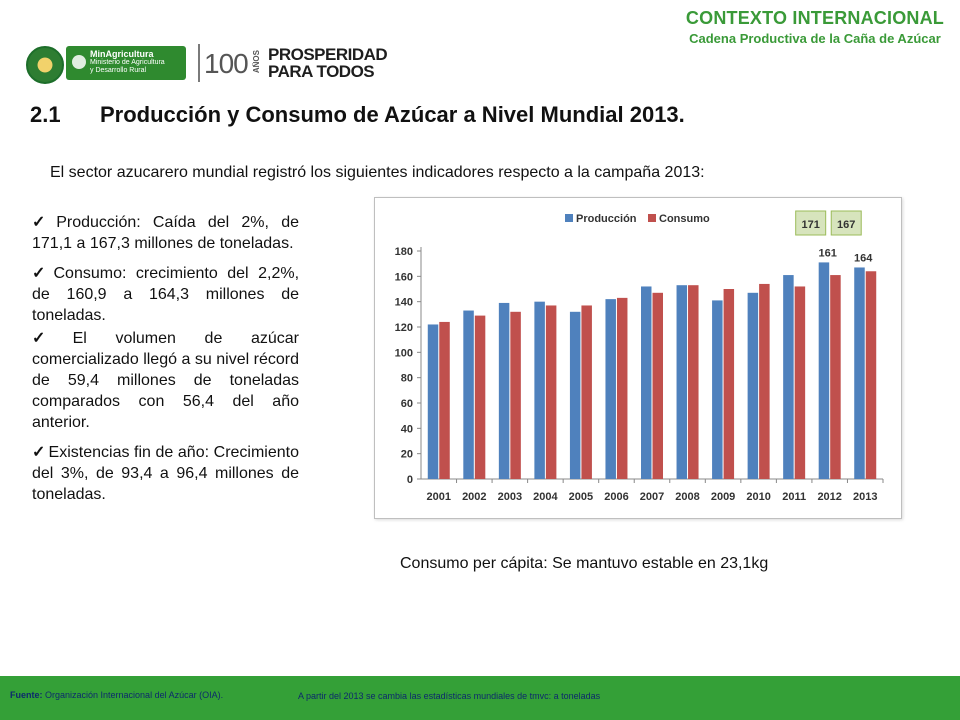 Image resolution: width=960 pixels, height=720 pixels. I want to click on colombia-seal-icon, so click(45, 65).